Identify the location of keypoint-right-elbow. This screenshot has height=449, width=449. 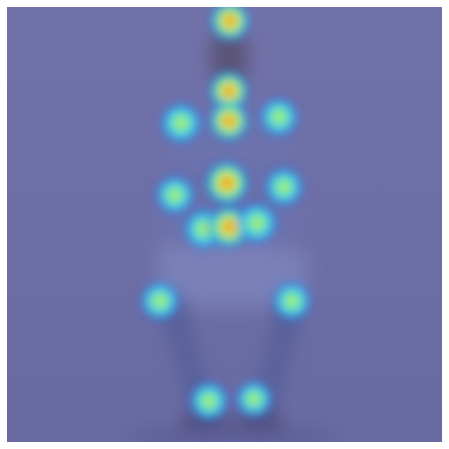
(175, 195).